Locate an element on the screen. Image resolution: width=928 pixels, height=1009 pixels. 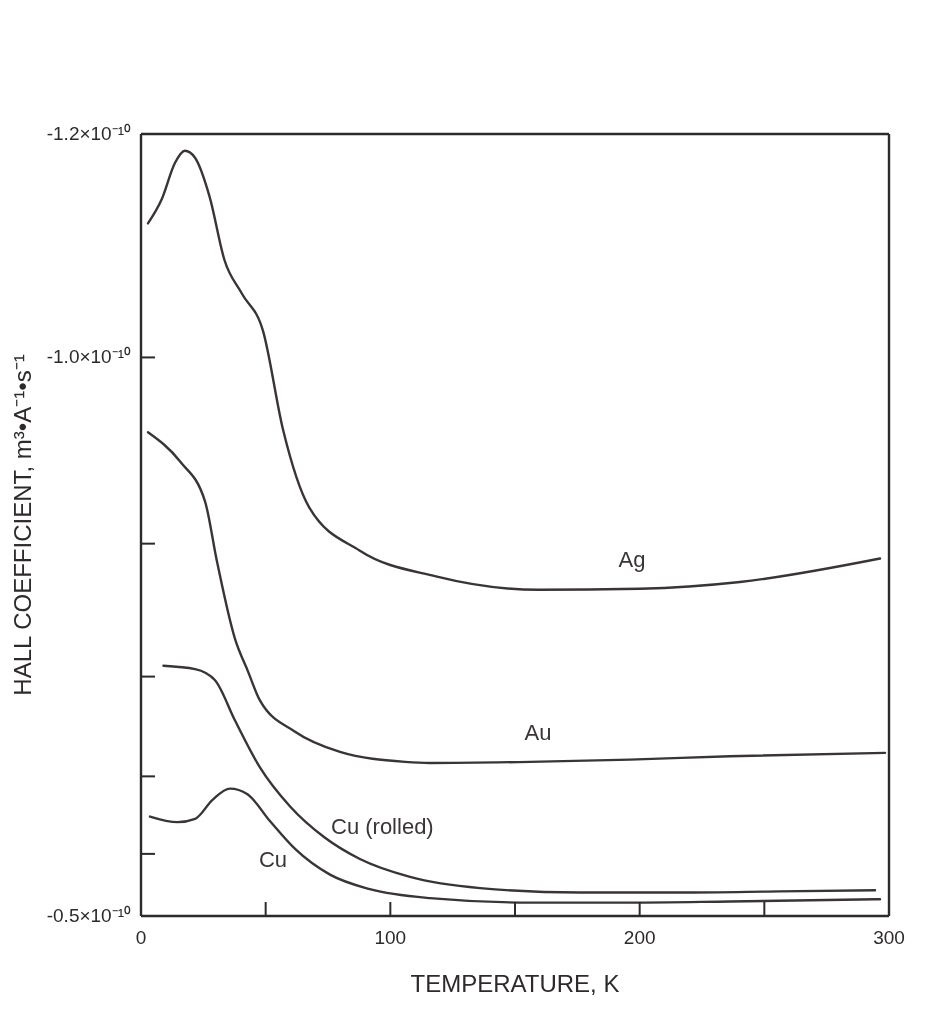
y-tick-label: -0.5×10⁻¹⁰ is located at coordinates (88, 915).